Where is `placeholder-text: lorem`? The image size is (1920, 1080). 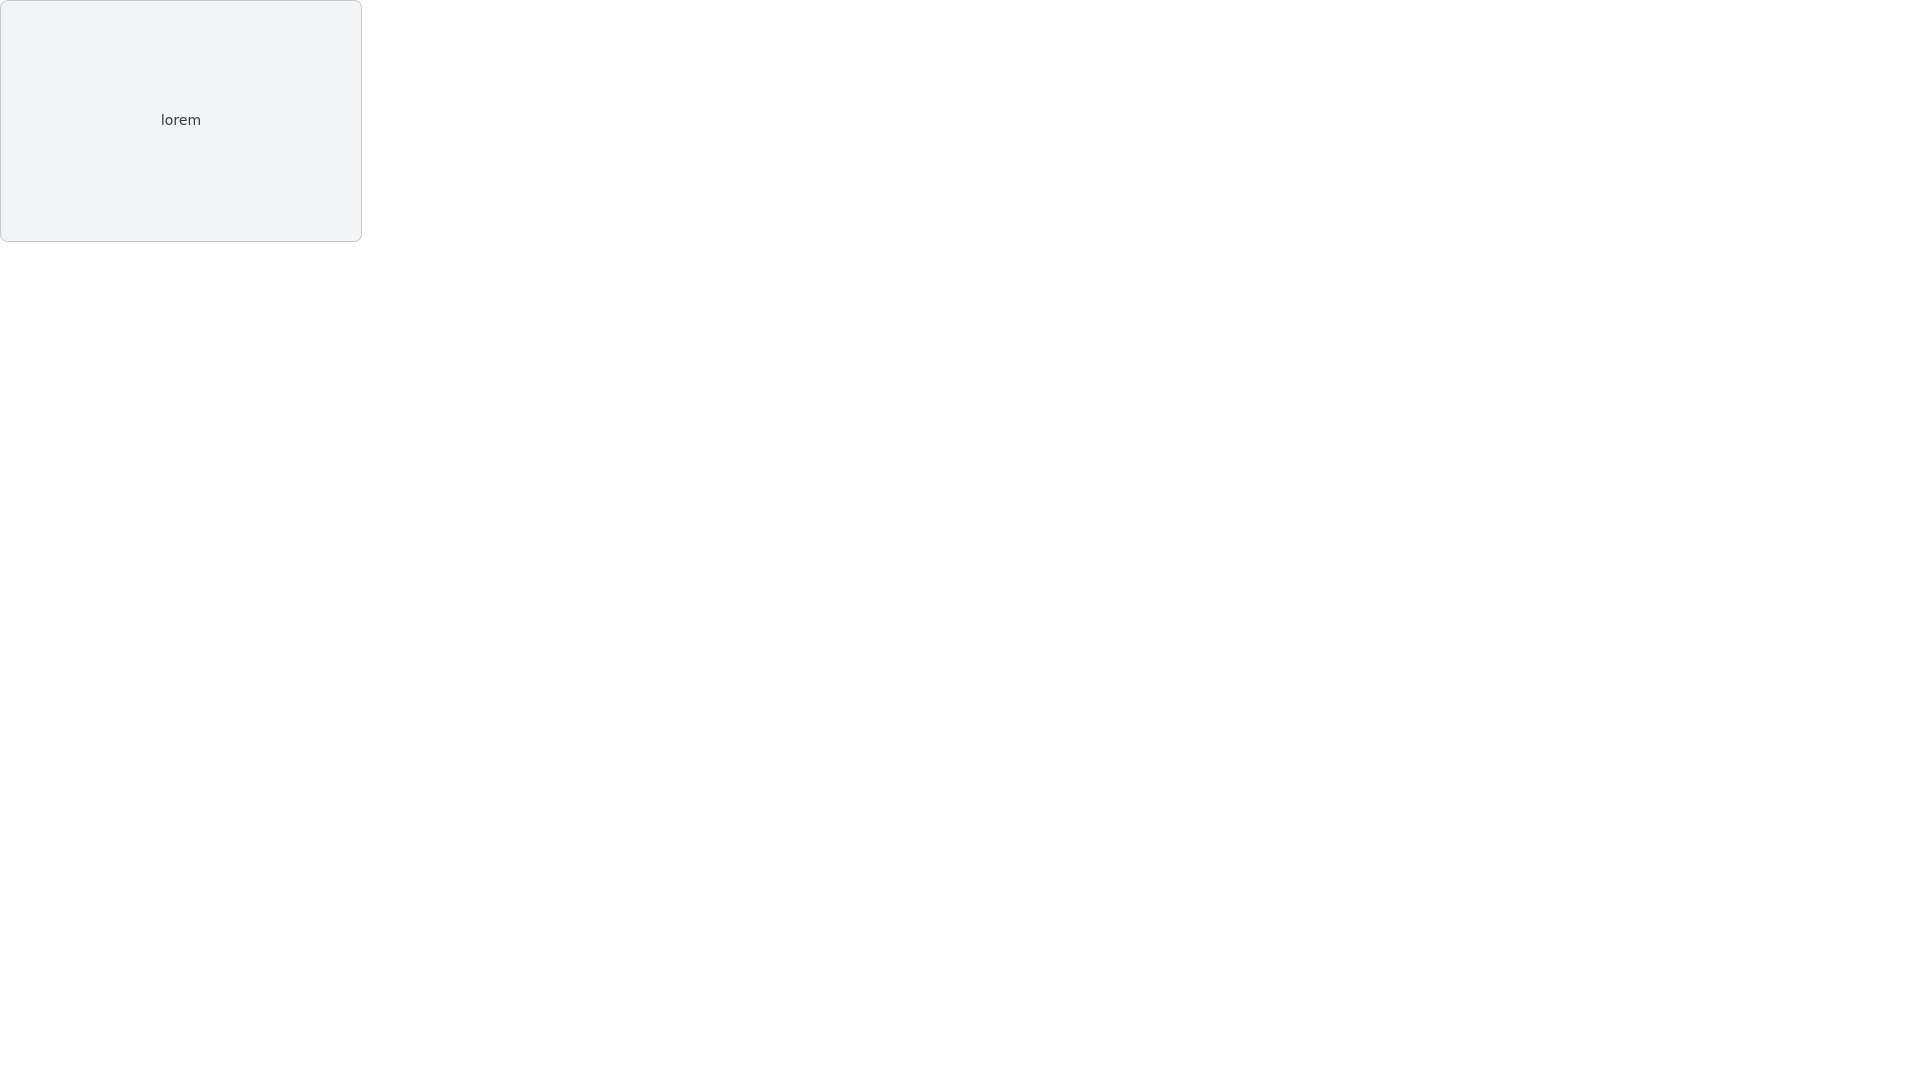 placeholder-text: lorem is located at coordinates (181, 121).